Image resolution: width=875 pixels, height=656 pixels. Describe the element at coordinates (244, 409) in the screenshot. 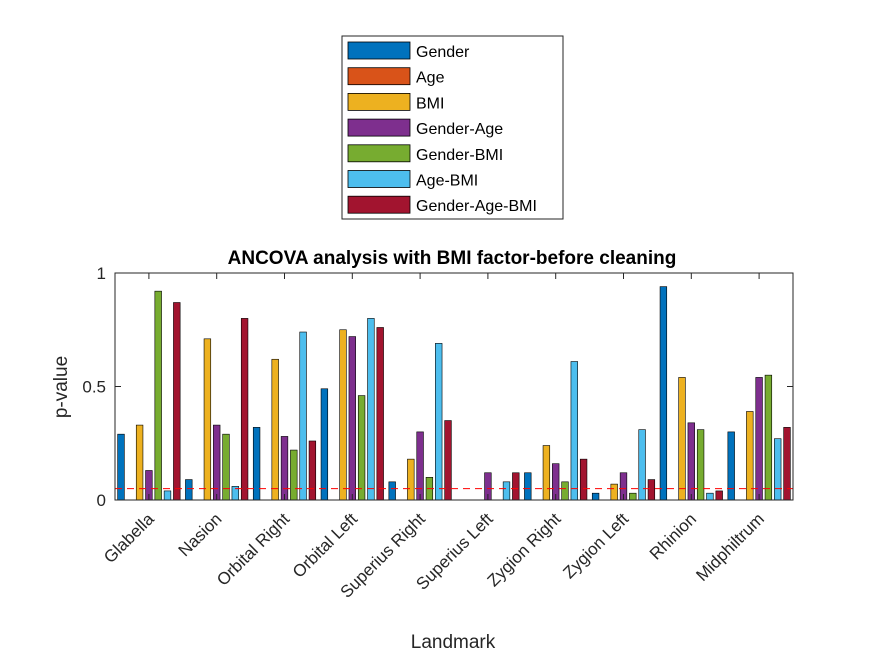

I see `bar-gender-age-bmi-nasion` at that location.